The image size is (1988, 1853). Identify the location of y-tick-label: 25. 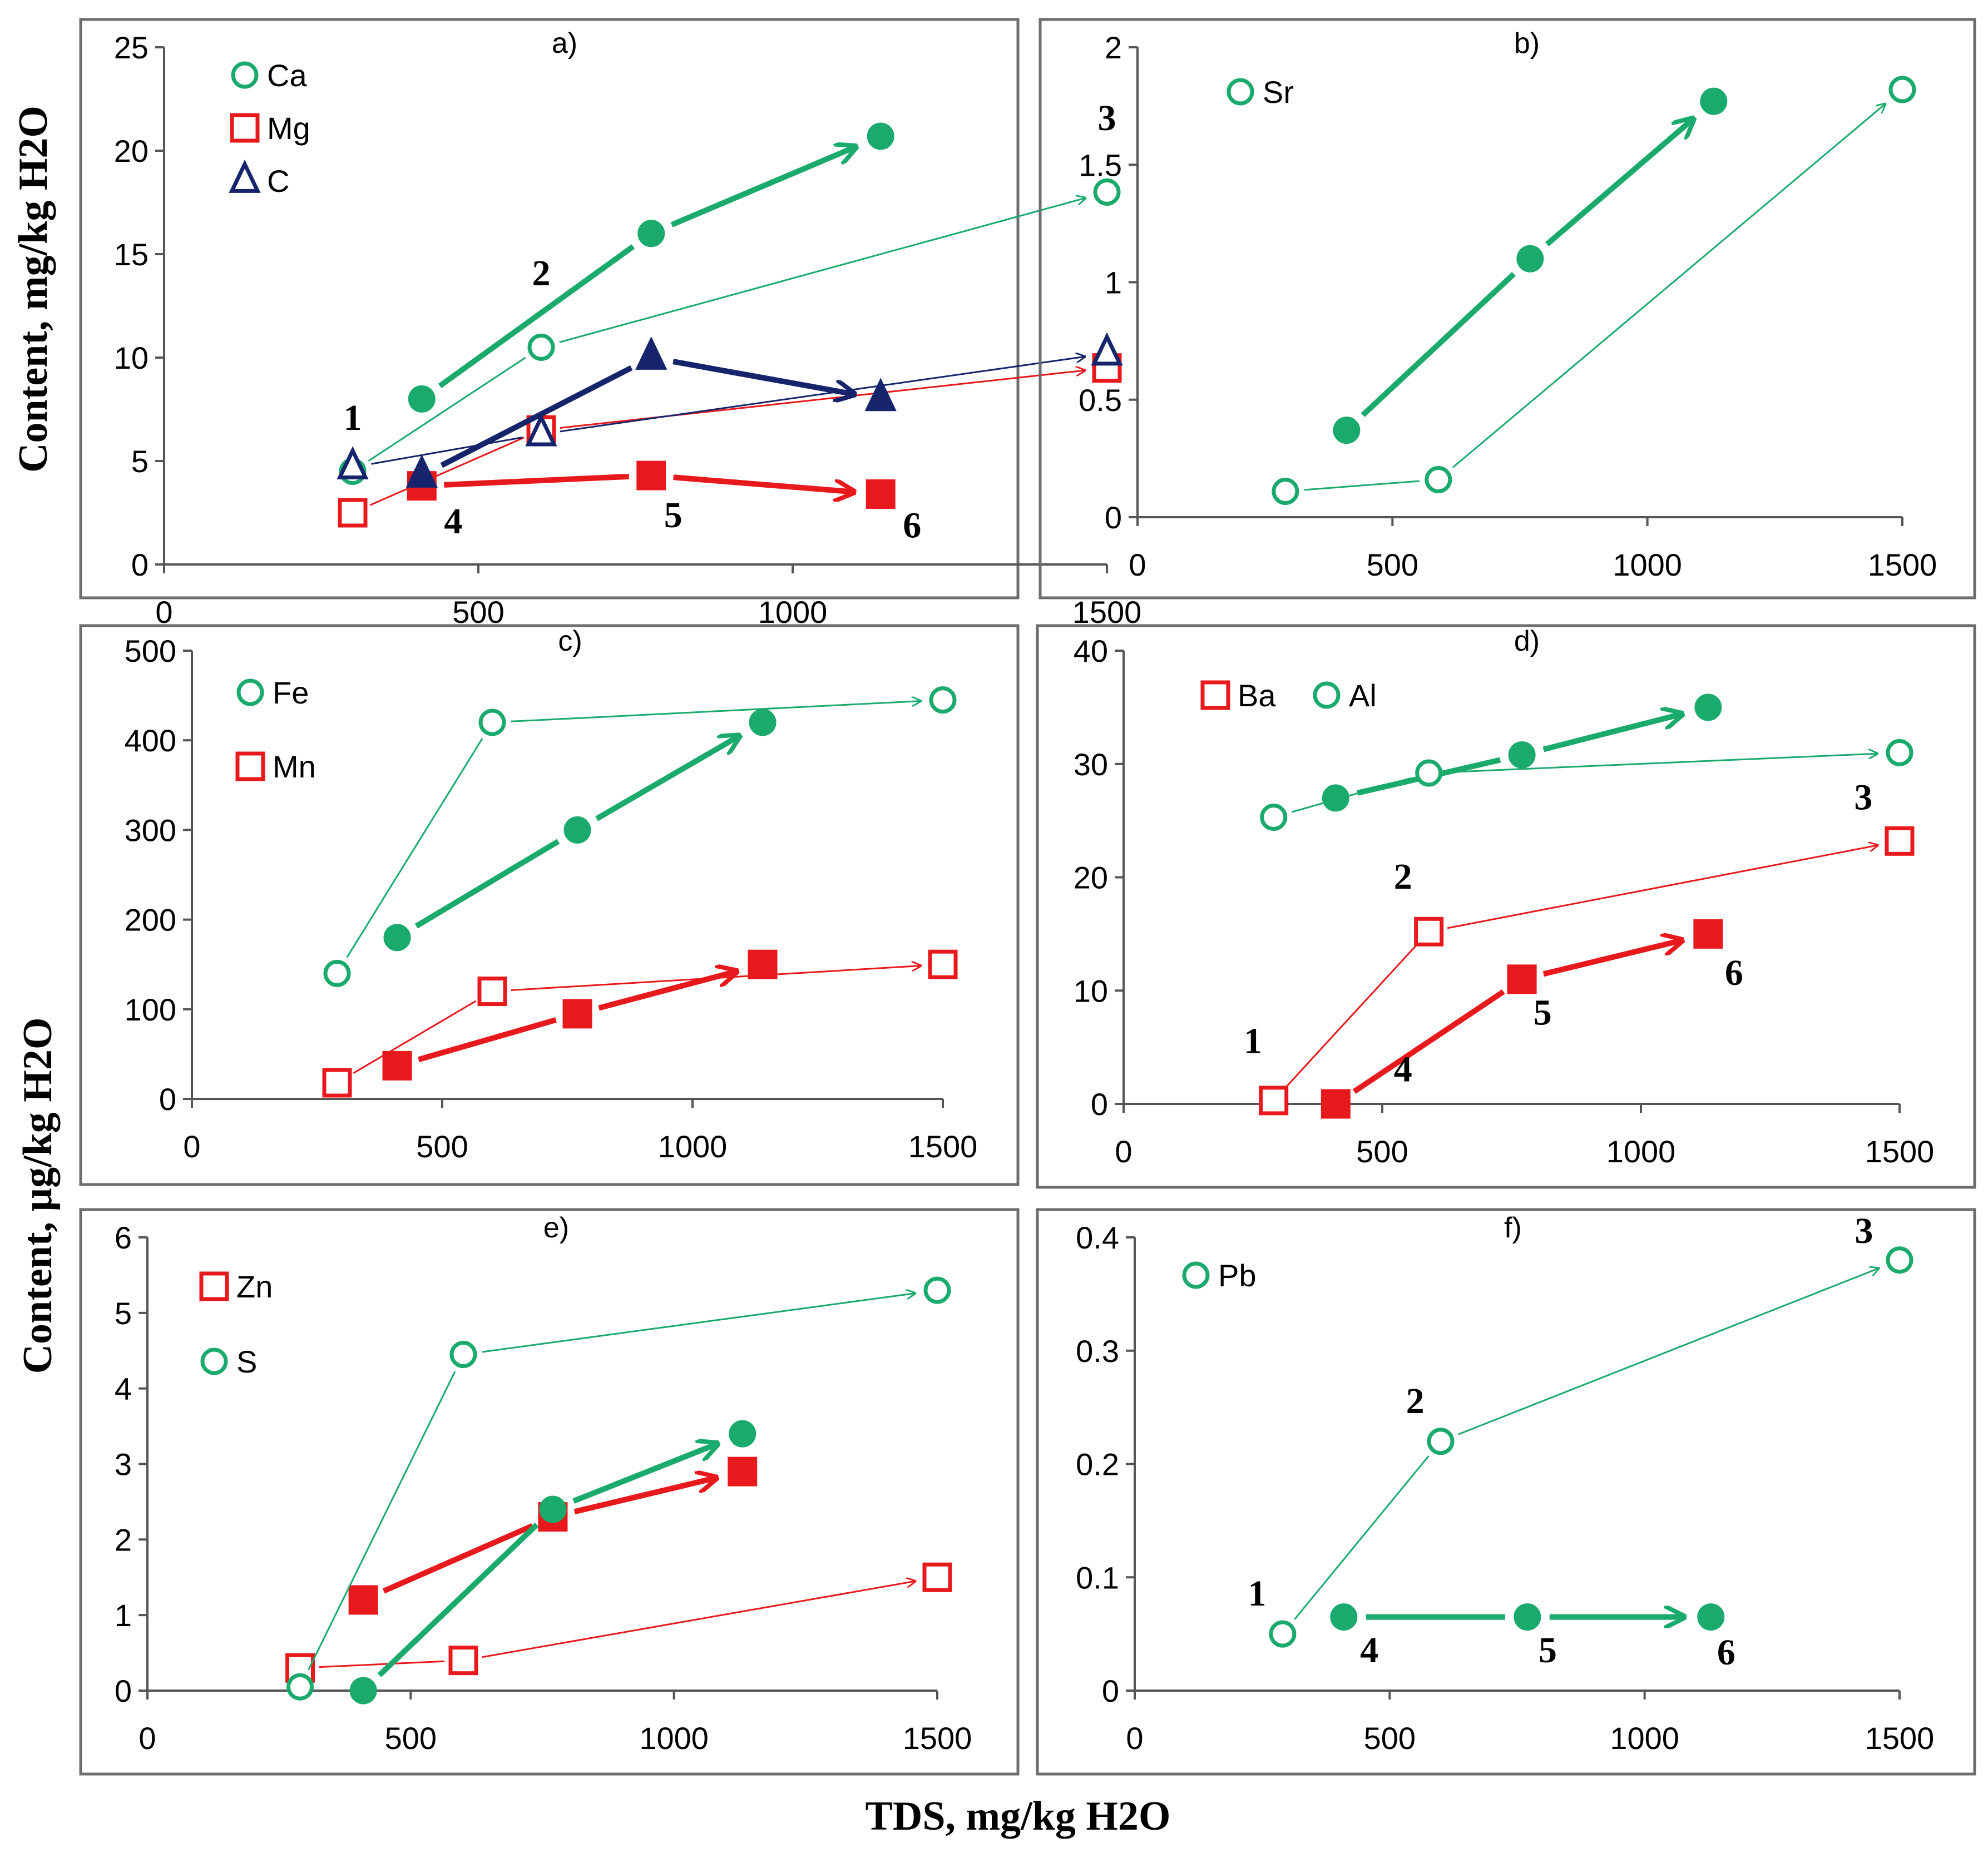
(131, 47).